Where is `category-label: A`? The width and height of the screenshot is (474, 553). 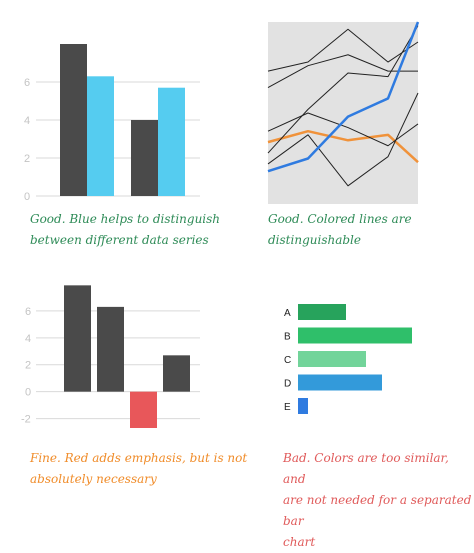
category-label: A is located at coordinates (287, 313).